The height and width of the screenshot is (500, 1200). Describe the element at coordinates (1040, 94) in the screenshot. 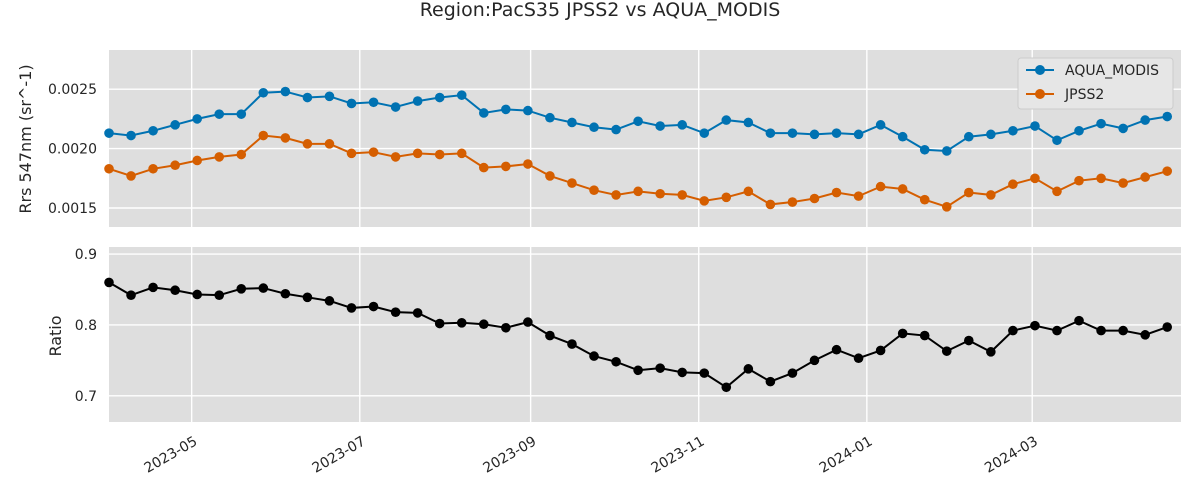

I see `legend-marker-jpss2` at that location.